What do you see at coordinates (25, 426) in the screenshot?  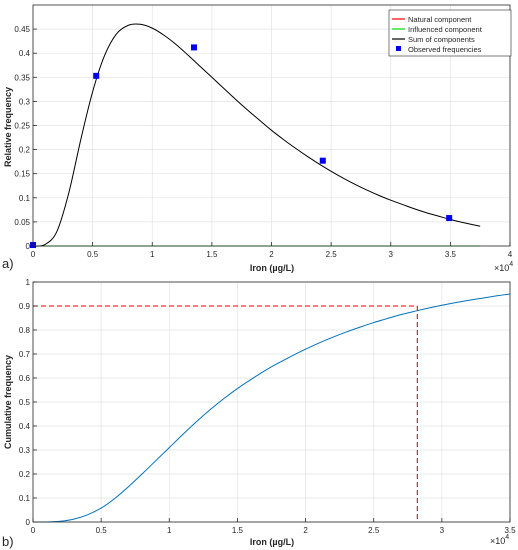 I see `panel-b-y-tick-label-4: 0.4` at bounding box center [25, 426].